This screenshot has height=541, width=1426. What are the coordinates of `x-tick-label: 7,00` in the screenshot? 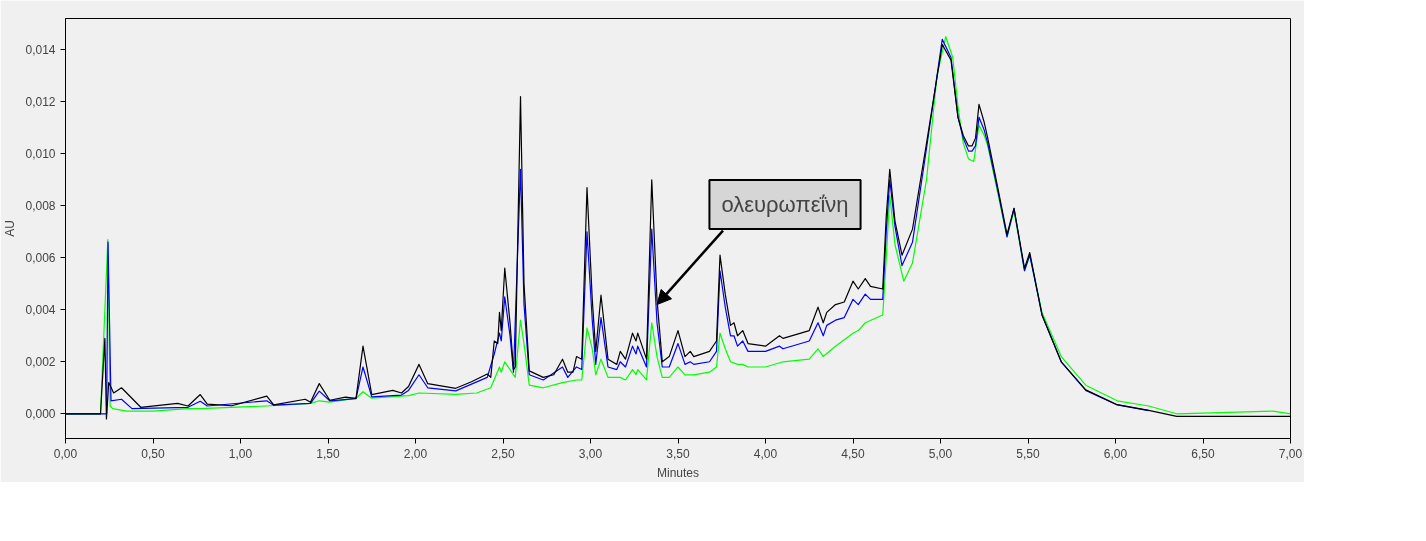 It's located at (1290, 453).